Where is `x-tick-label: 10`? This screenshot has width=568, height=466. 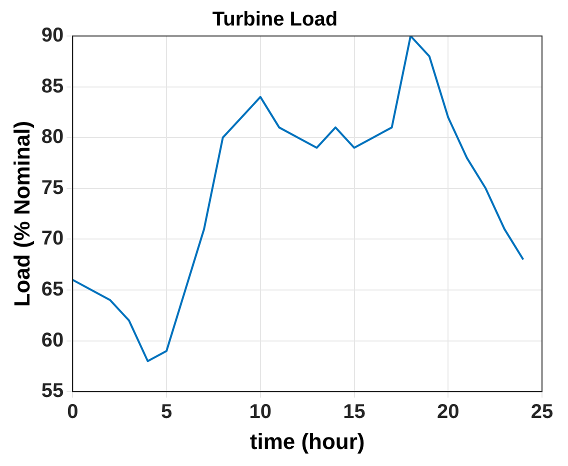 x-tick-label: 10 is located at coordinates (260, 412).